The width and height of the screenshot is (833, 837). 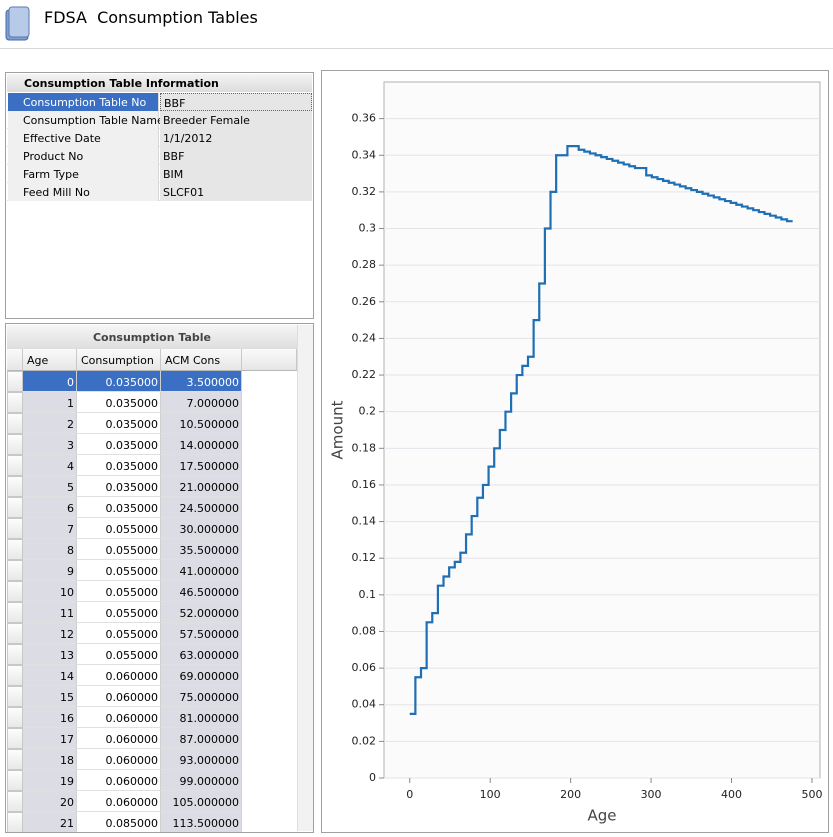 What do you see at coordinates (50, 822) in the screenshot?
I see `table-cell: 21` at bounding box center [50, 822].